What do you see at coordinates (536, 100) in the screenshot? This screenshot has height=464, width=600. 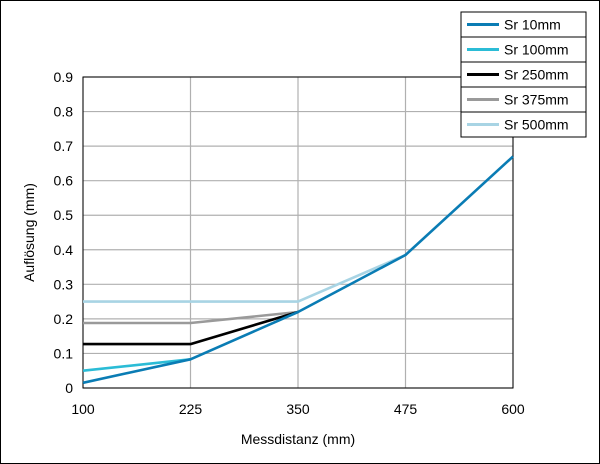 I see `legend-label: Sr 375mm` at bounding box center [536, 100].